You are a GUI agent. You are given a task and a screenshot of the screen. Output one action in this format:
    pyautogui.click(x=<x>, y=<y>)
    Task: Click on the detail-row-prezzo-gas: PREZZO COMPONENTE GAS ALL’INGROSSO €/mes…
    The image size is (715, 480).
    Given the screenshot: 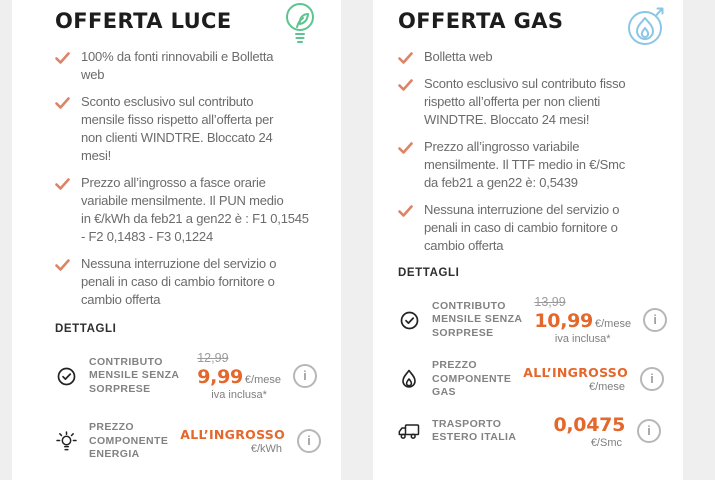 What is the action you would take?
    pyautogui.click(x=531, y=379)
    